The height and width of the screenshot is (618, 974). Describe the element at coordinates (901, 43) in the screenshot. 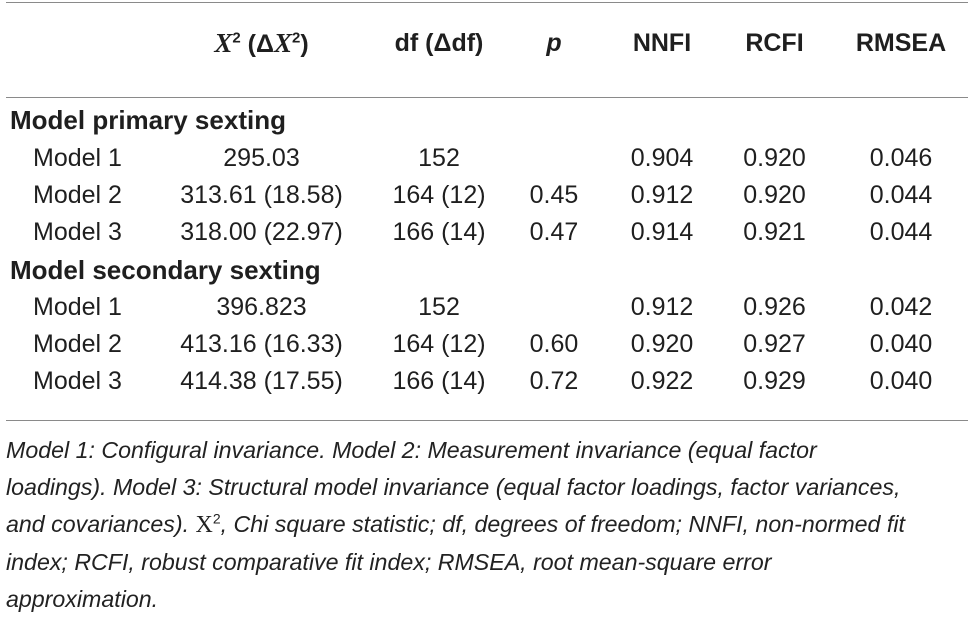

I see `header-rmsea: RMSEA` at that location.